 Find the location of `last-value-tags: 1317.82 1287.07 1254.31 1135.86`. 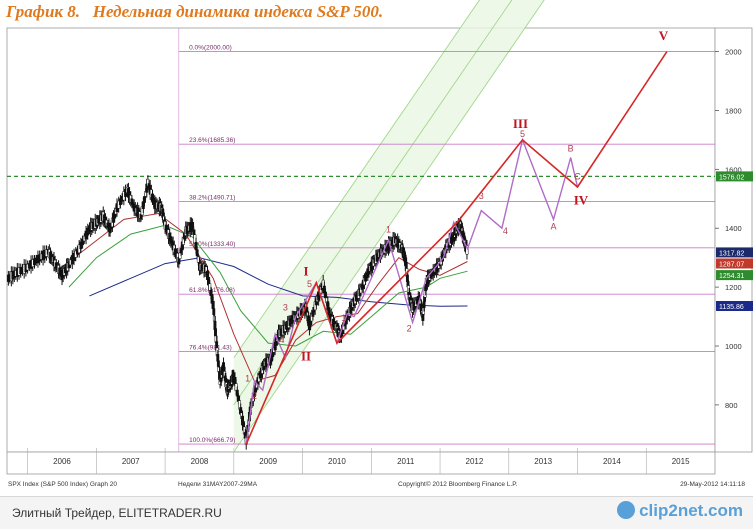

last-value-tags: 1317.82 1287.07 1254.31 1135.86 is located at coordinates (734, 279).